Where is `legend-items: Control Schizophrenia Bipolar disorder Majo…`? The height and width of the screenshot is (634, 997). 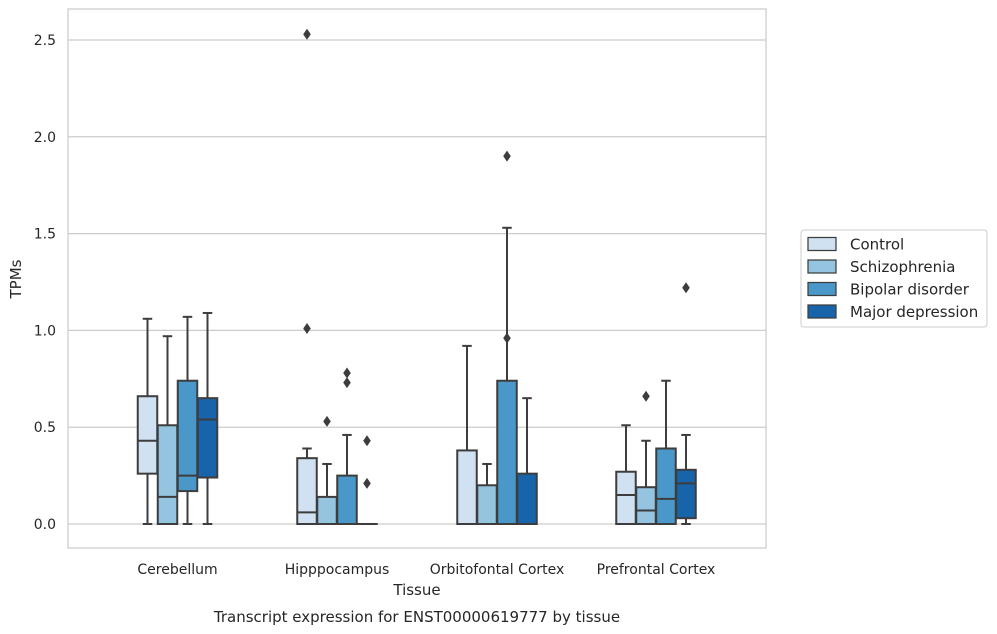 legend-items: Control Schizophrenia Bipolar disorder Majo… is located at coordinates (892, 278).